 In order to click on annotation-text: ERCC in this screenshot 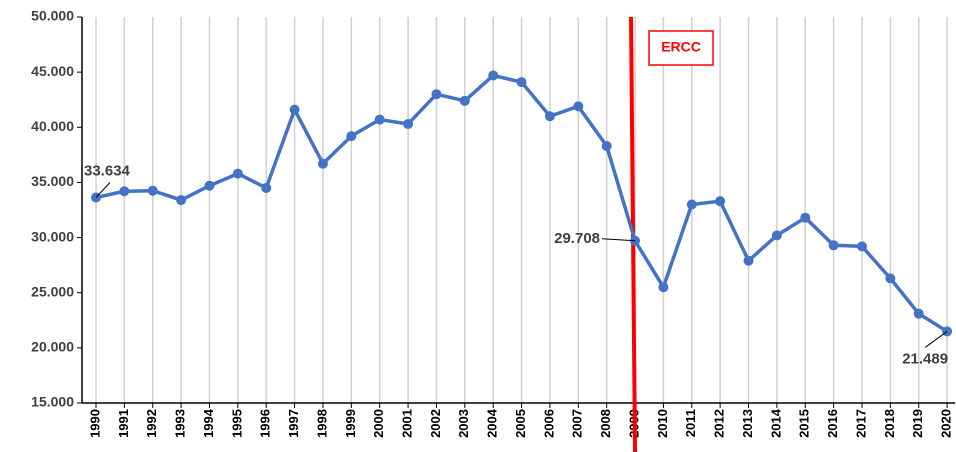, I will do `click(681, 47)`.